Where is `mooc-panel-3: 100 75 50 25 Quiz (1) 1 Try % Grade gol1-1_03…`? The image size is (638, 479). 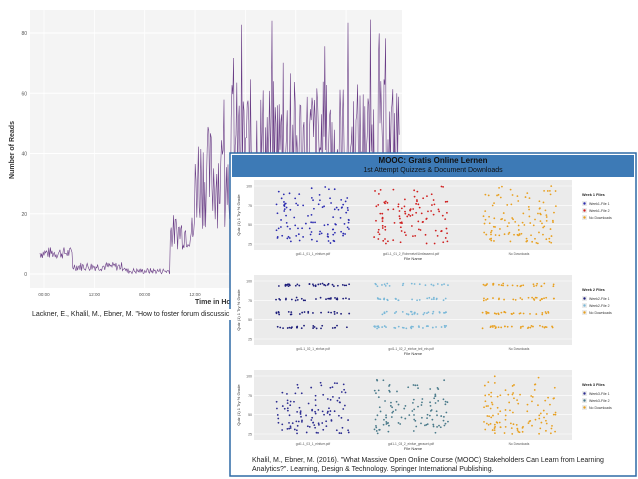 mooc-panel-3: 100 75 50 25 Quiz (1) 1 Try % Grade gol1-1_03… is located at coordinates (424, 410).